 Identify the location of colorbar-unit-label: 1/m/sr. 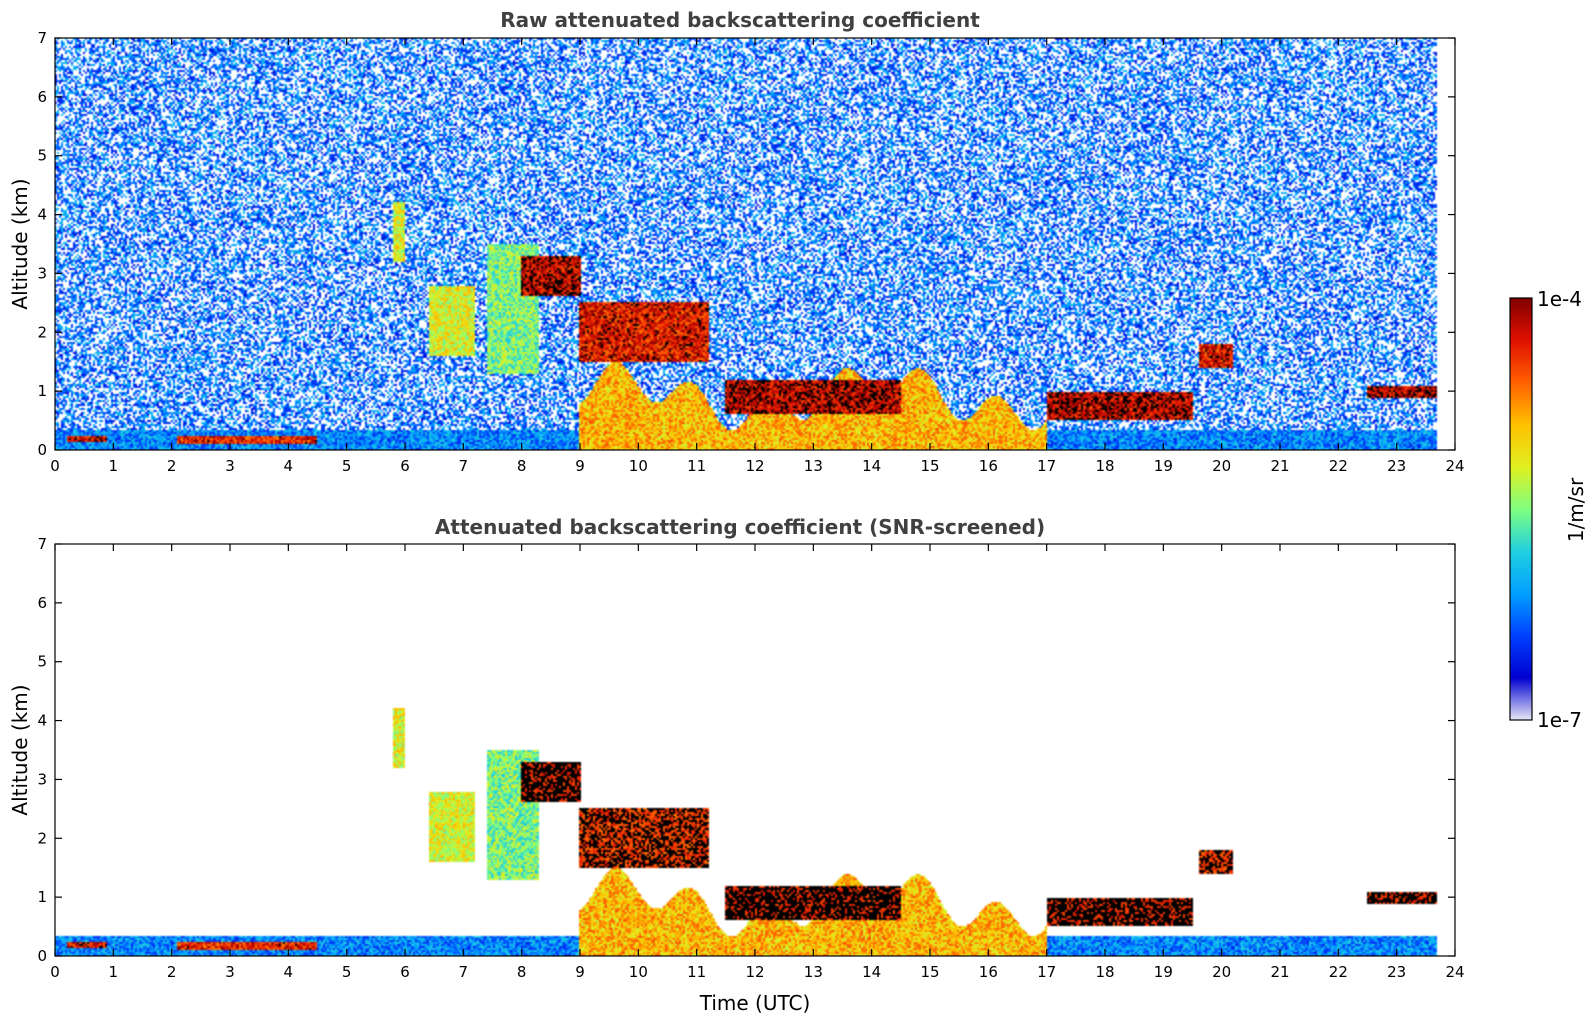
(1576, 509).